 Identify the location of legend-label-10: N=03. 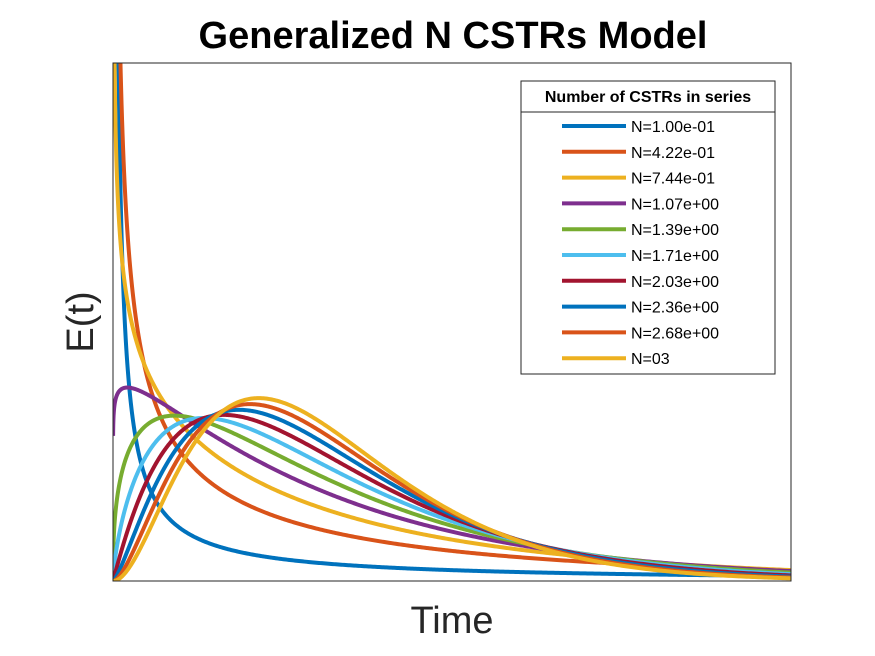
(650, 359).